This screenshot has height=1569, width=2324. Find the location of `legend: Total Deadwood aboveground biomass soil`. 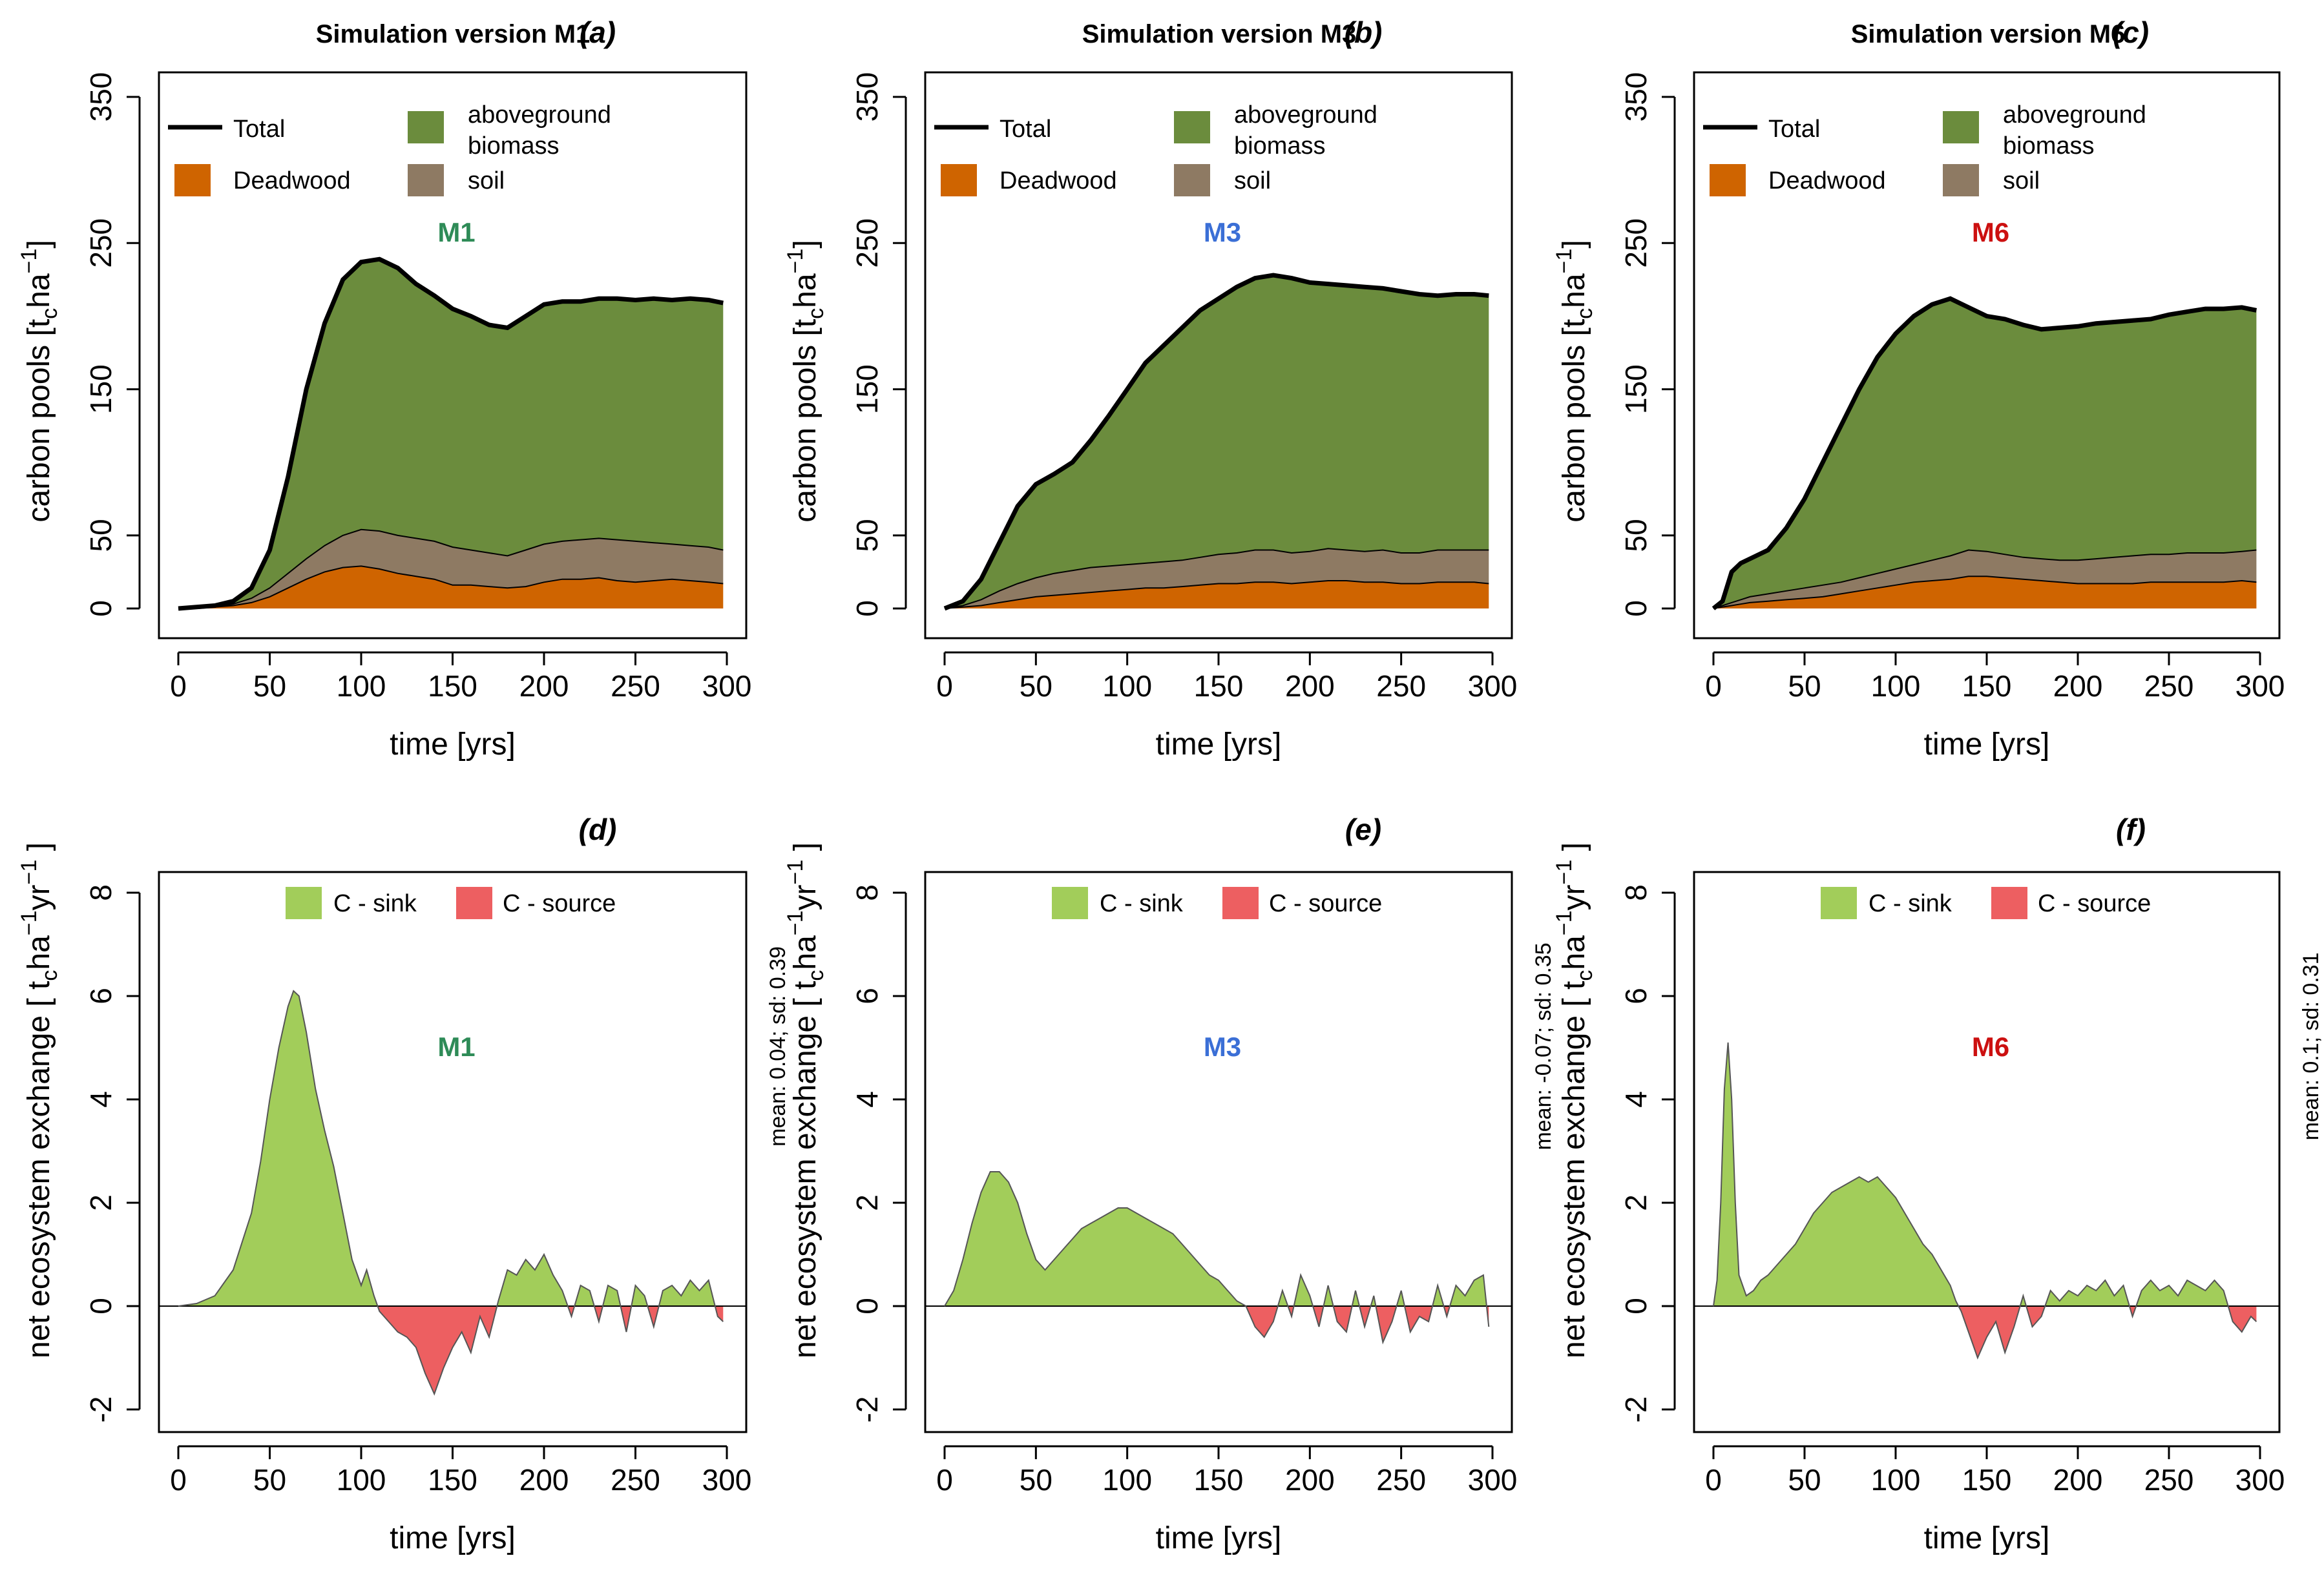

legend: Total Deadwood aboveground biomass soil is located at coordinates (390, 148).